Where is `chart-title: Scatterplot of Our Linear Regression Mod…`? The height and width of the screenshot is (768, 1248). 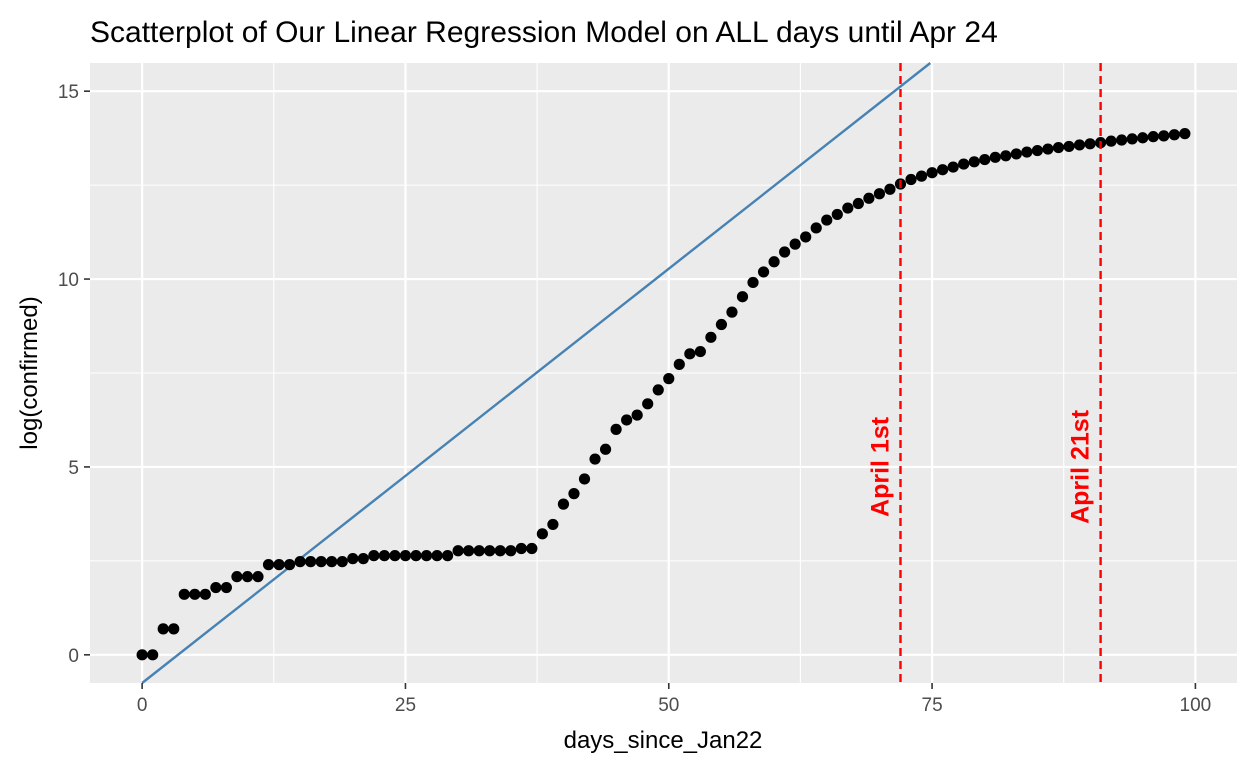
chart-title: Scatterplot of Our Linear Regression Mod… is located at coordinates (544, 32).